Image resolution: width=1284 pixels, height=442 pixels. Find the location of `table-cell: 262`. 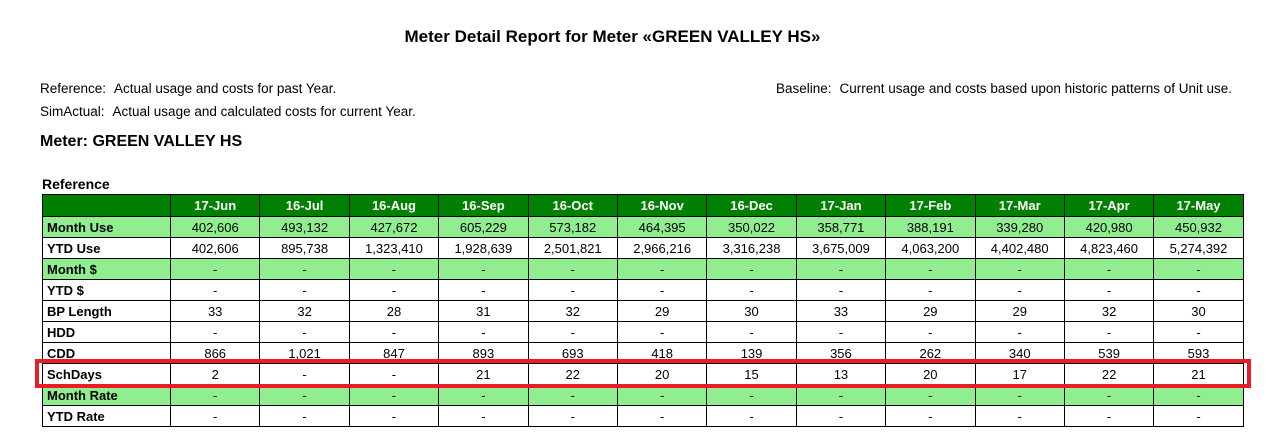

table-cell: 262 is located at coordinates (930, 353).